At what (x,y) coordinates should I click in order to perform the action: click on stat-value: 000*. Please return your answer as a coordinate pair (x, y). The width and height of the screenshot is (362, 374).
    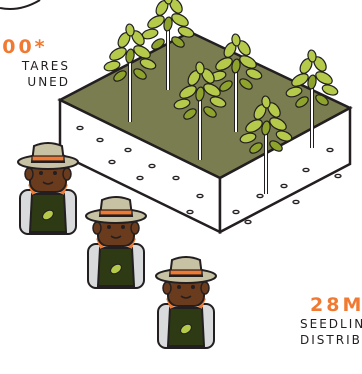
    Looking at the image, I should click on (24, 47).